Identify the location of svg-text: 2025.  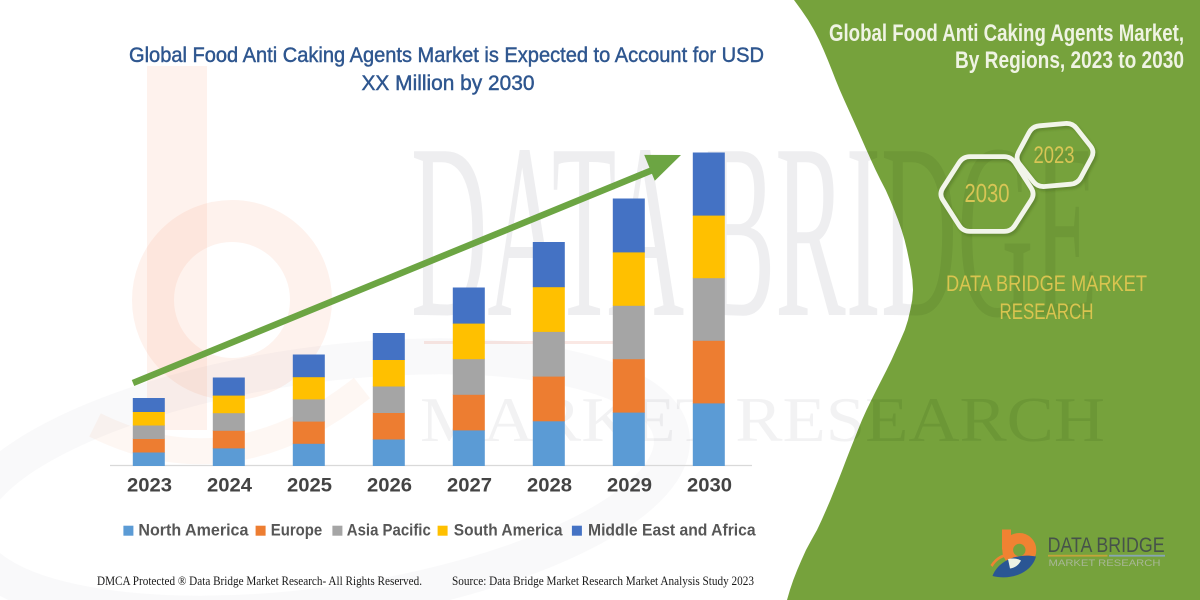
(309, 486).